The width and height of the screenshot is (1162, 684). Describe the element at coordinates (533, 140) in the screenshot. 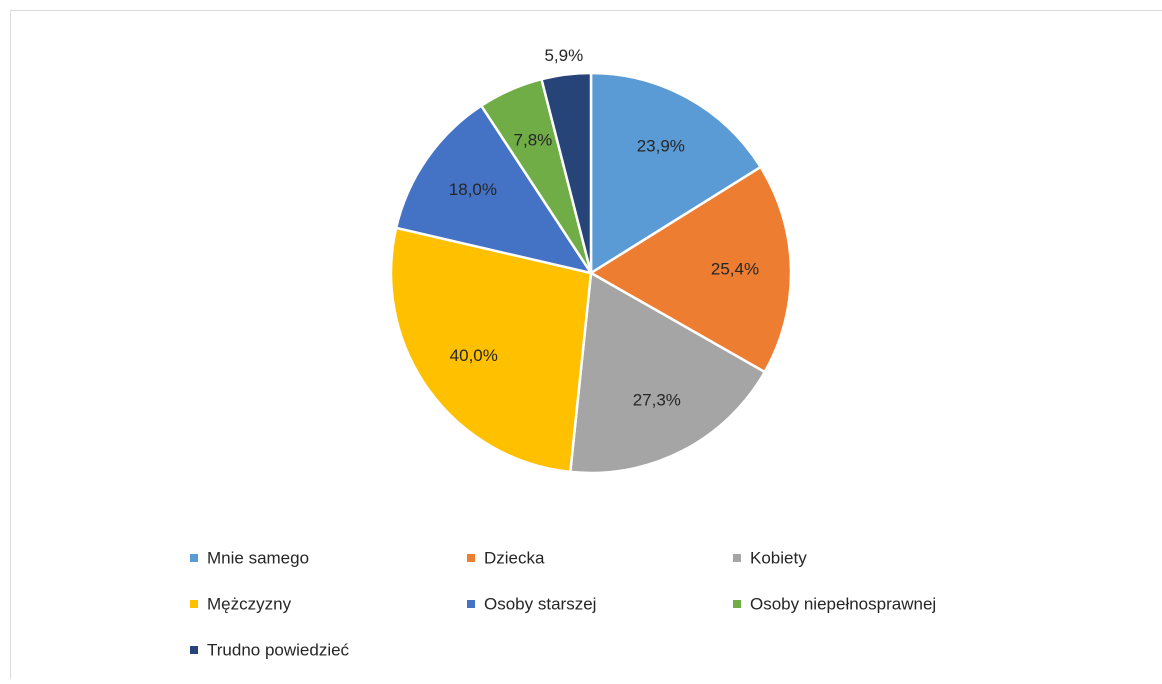

I see `data-label: 7,8%` at that location.